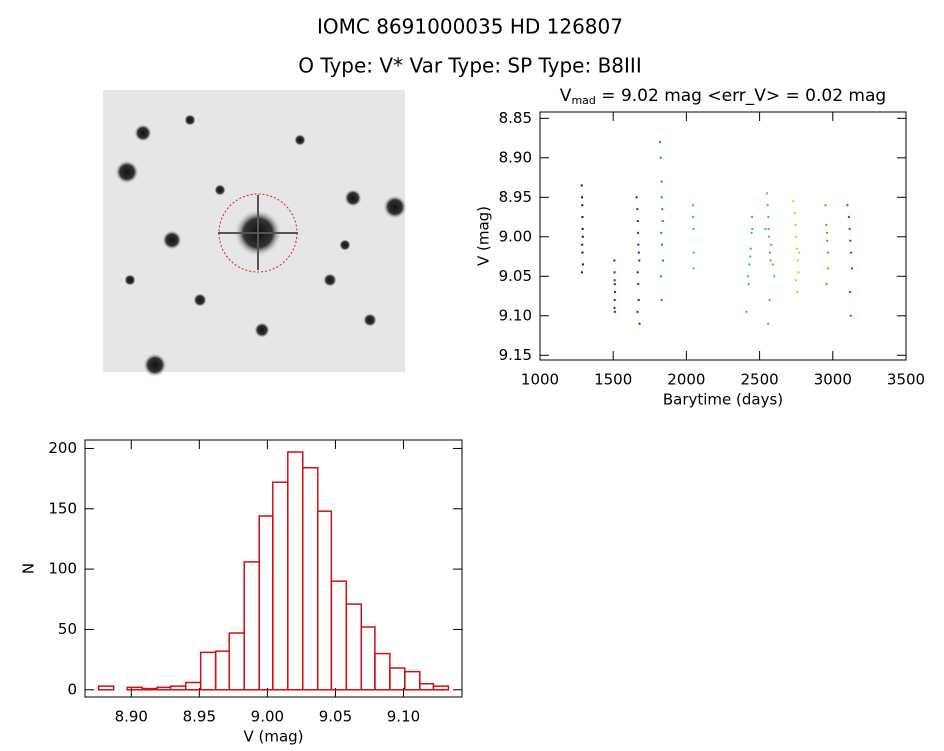 The width and height of the screenshot is (944, 751). I want to click on x-tick-label: 1000, so click(540, 380).